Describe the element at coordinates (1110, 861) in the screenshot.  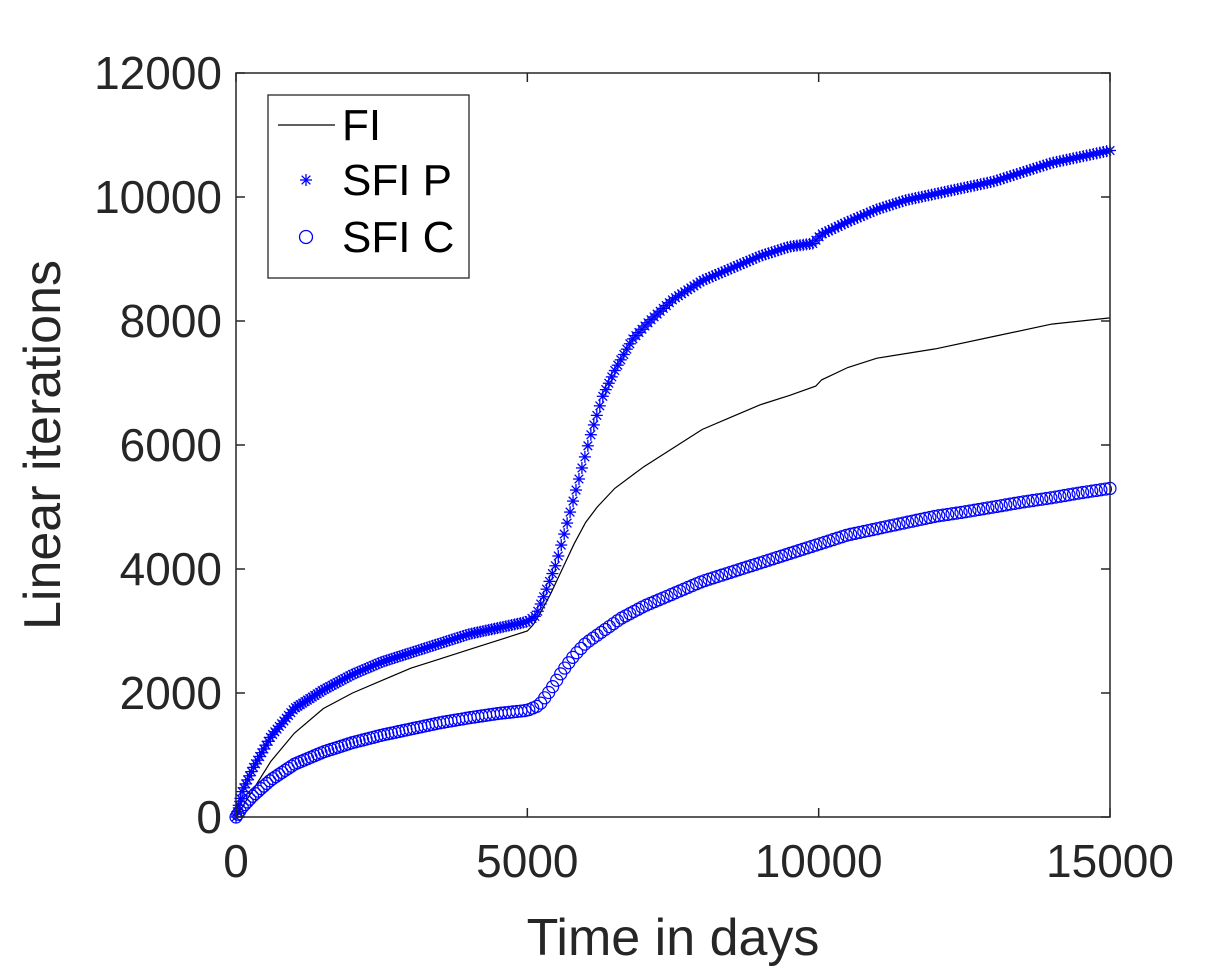
I see `x-tick-label: 15000` at that location.